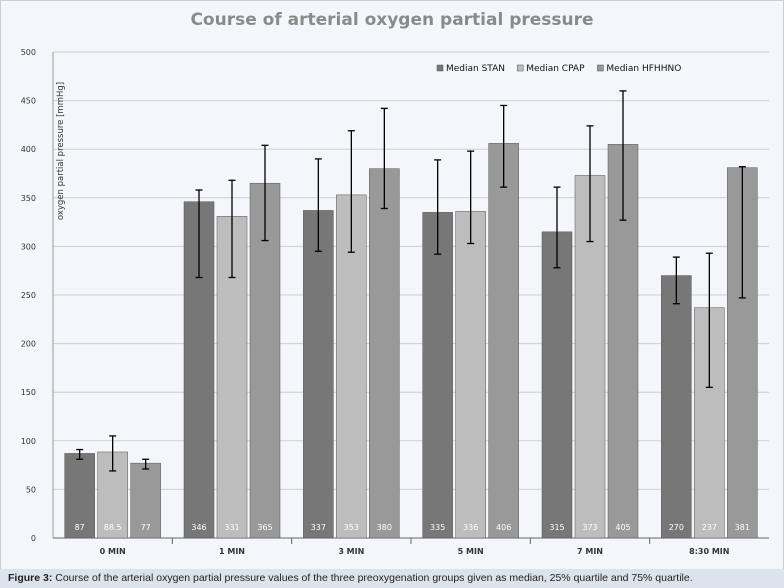 Image resolution: width=784 pixels, height=588 pixels. What do you see at coordinates (28, 198) in the screenshot?
I see `y-tick-label: 350` at bounding box center [28, 198].